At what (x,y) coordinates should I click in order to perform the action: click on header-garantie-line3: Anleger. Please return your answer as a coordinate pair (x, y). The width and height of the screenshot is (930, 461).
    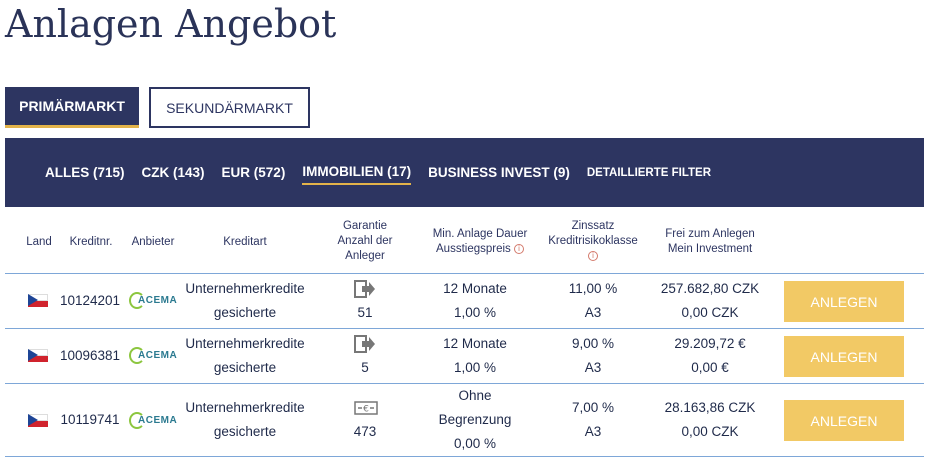
    Looking at the image, I should click on (365, 256).